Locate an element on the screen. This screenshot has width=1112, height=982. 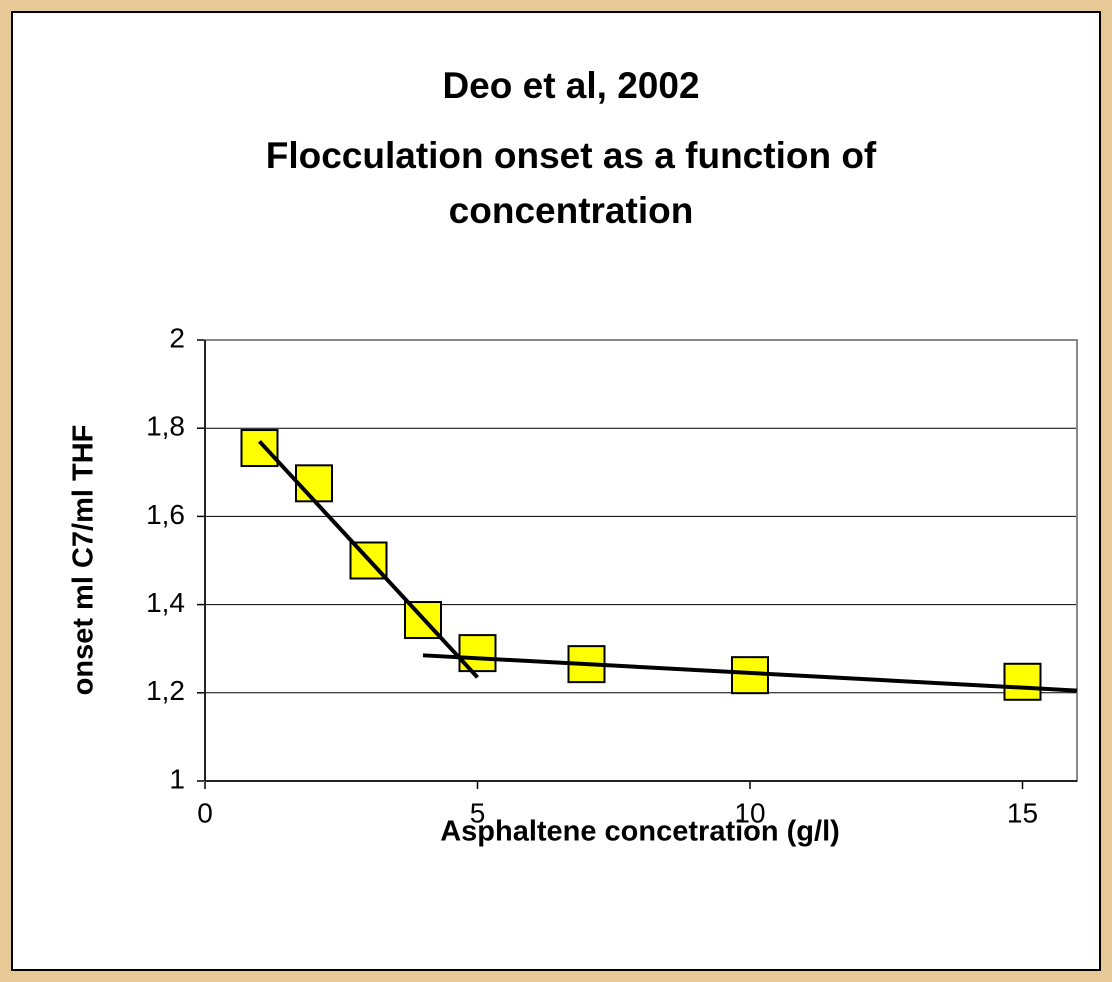
y-tick-label: 1,6 is located at coordinates (165, 514).